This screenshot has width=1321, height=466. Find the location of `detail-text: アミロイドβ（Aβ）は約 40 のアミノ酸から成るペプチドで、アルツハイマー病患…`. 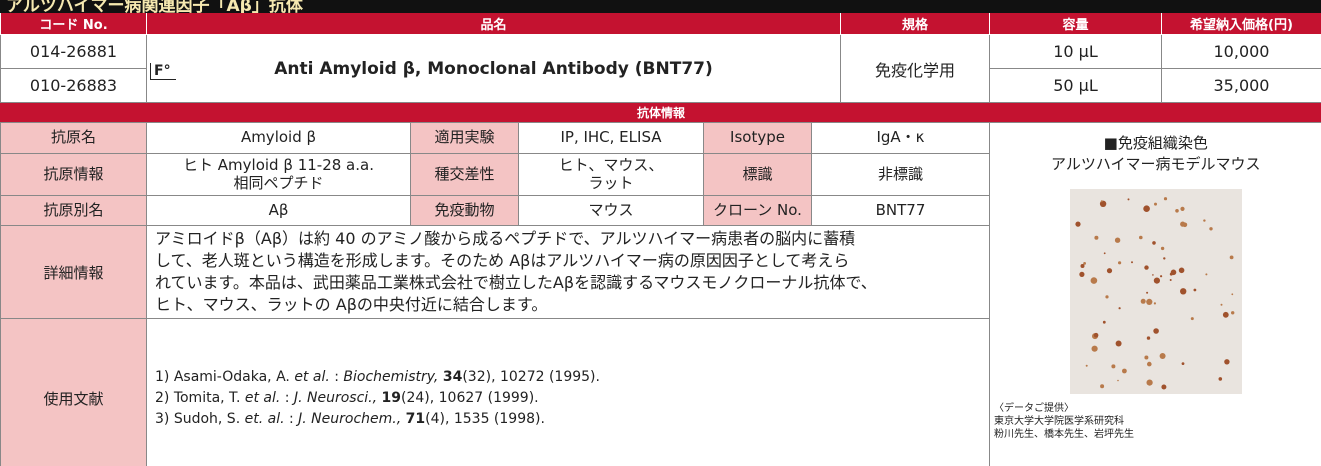

detail-text: アミロイドβ（Aβ）は約 40 のアミノ酸から成るペプチドで、アルツハイマー病患… is located at coordinates (568, 272).